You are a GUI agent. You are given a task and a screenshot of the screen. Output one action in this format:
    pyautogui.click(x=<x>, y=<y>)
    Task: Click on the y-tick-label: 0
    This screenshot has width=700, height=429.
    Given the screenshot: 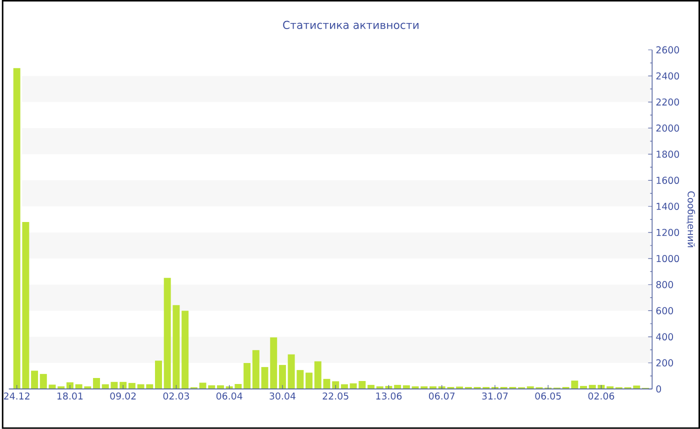 What is the action you would take?
    pyautogui.click(x=659, y=389)
    